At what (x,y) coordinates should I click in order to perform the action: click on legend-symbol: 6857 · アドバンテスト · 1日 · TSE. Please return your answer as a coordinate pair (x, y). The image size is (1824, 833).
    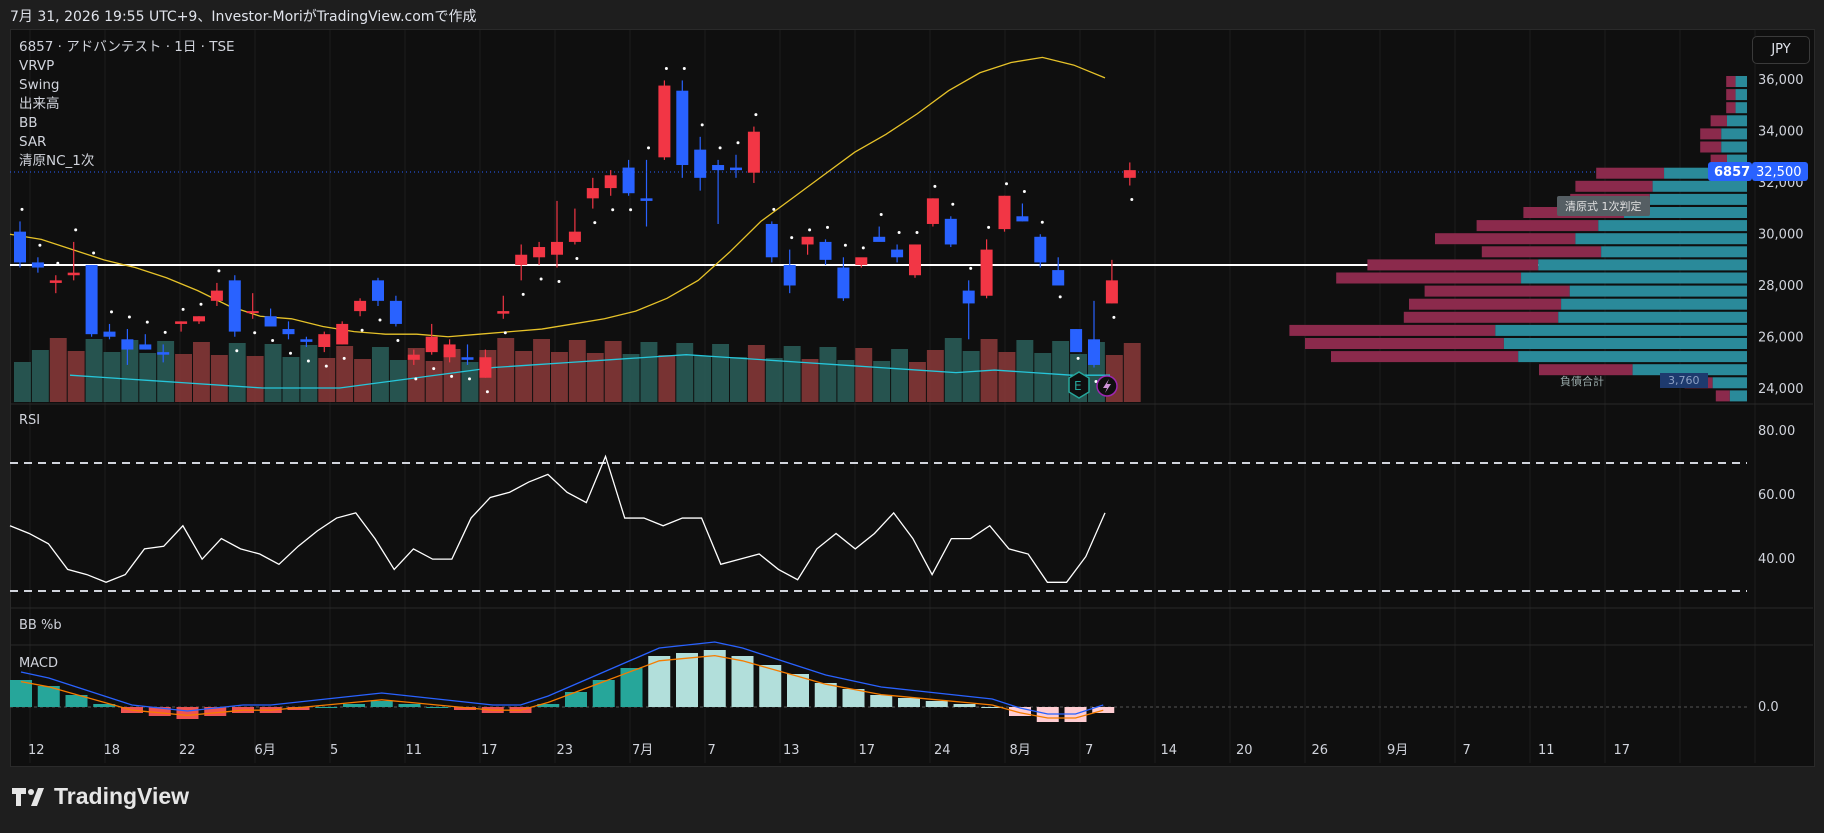
    Looking at the image, I should click on (127, 47).